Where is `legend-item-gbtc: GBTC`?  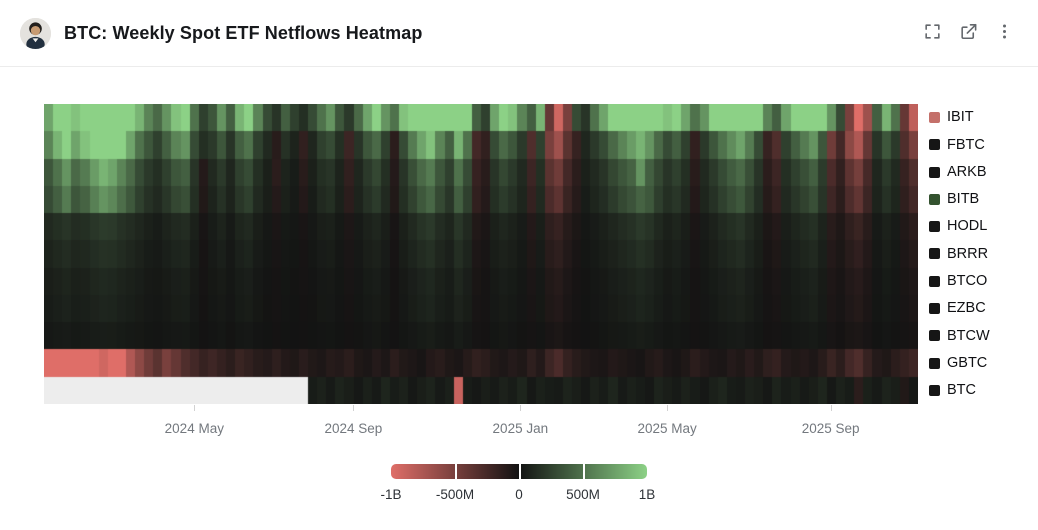 legend-item-gbtc: GBTC is located at coordinates (979, 362).